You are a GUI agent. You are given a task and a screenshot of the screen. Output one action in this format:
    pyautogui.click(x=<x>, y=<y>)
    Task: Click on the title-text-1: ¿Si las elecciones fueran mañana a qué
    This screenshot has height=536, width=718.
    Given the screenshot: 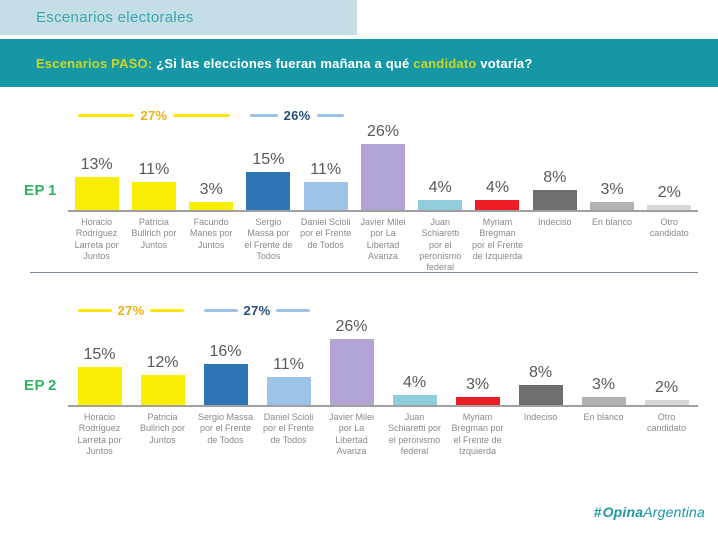 What is the action you would take?
    pyautogui.click(x=285, y=63)
    